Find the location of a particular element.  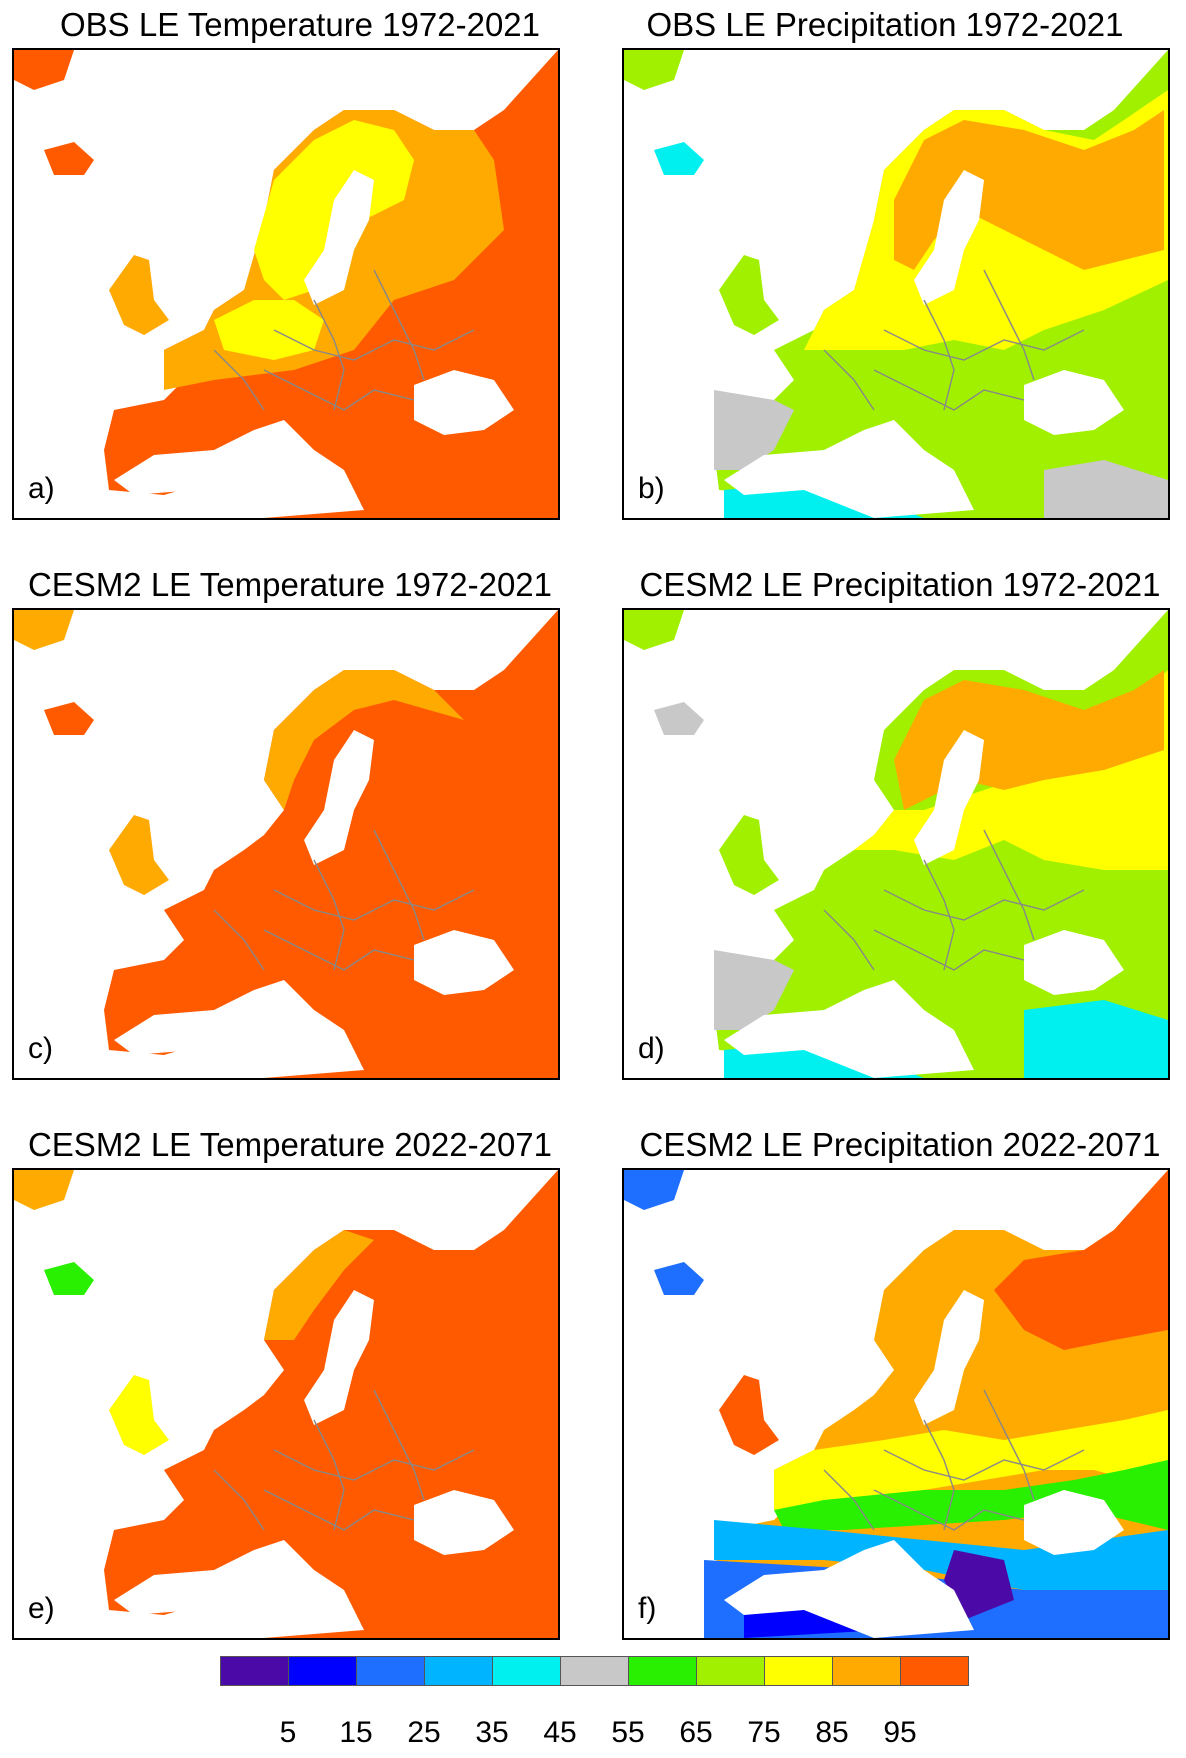

temperature-map-a is located at coordinates (286, 284).